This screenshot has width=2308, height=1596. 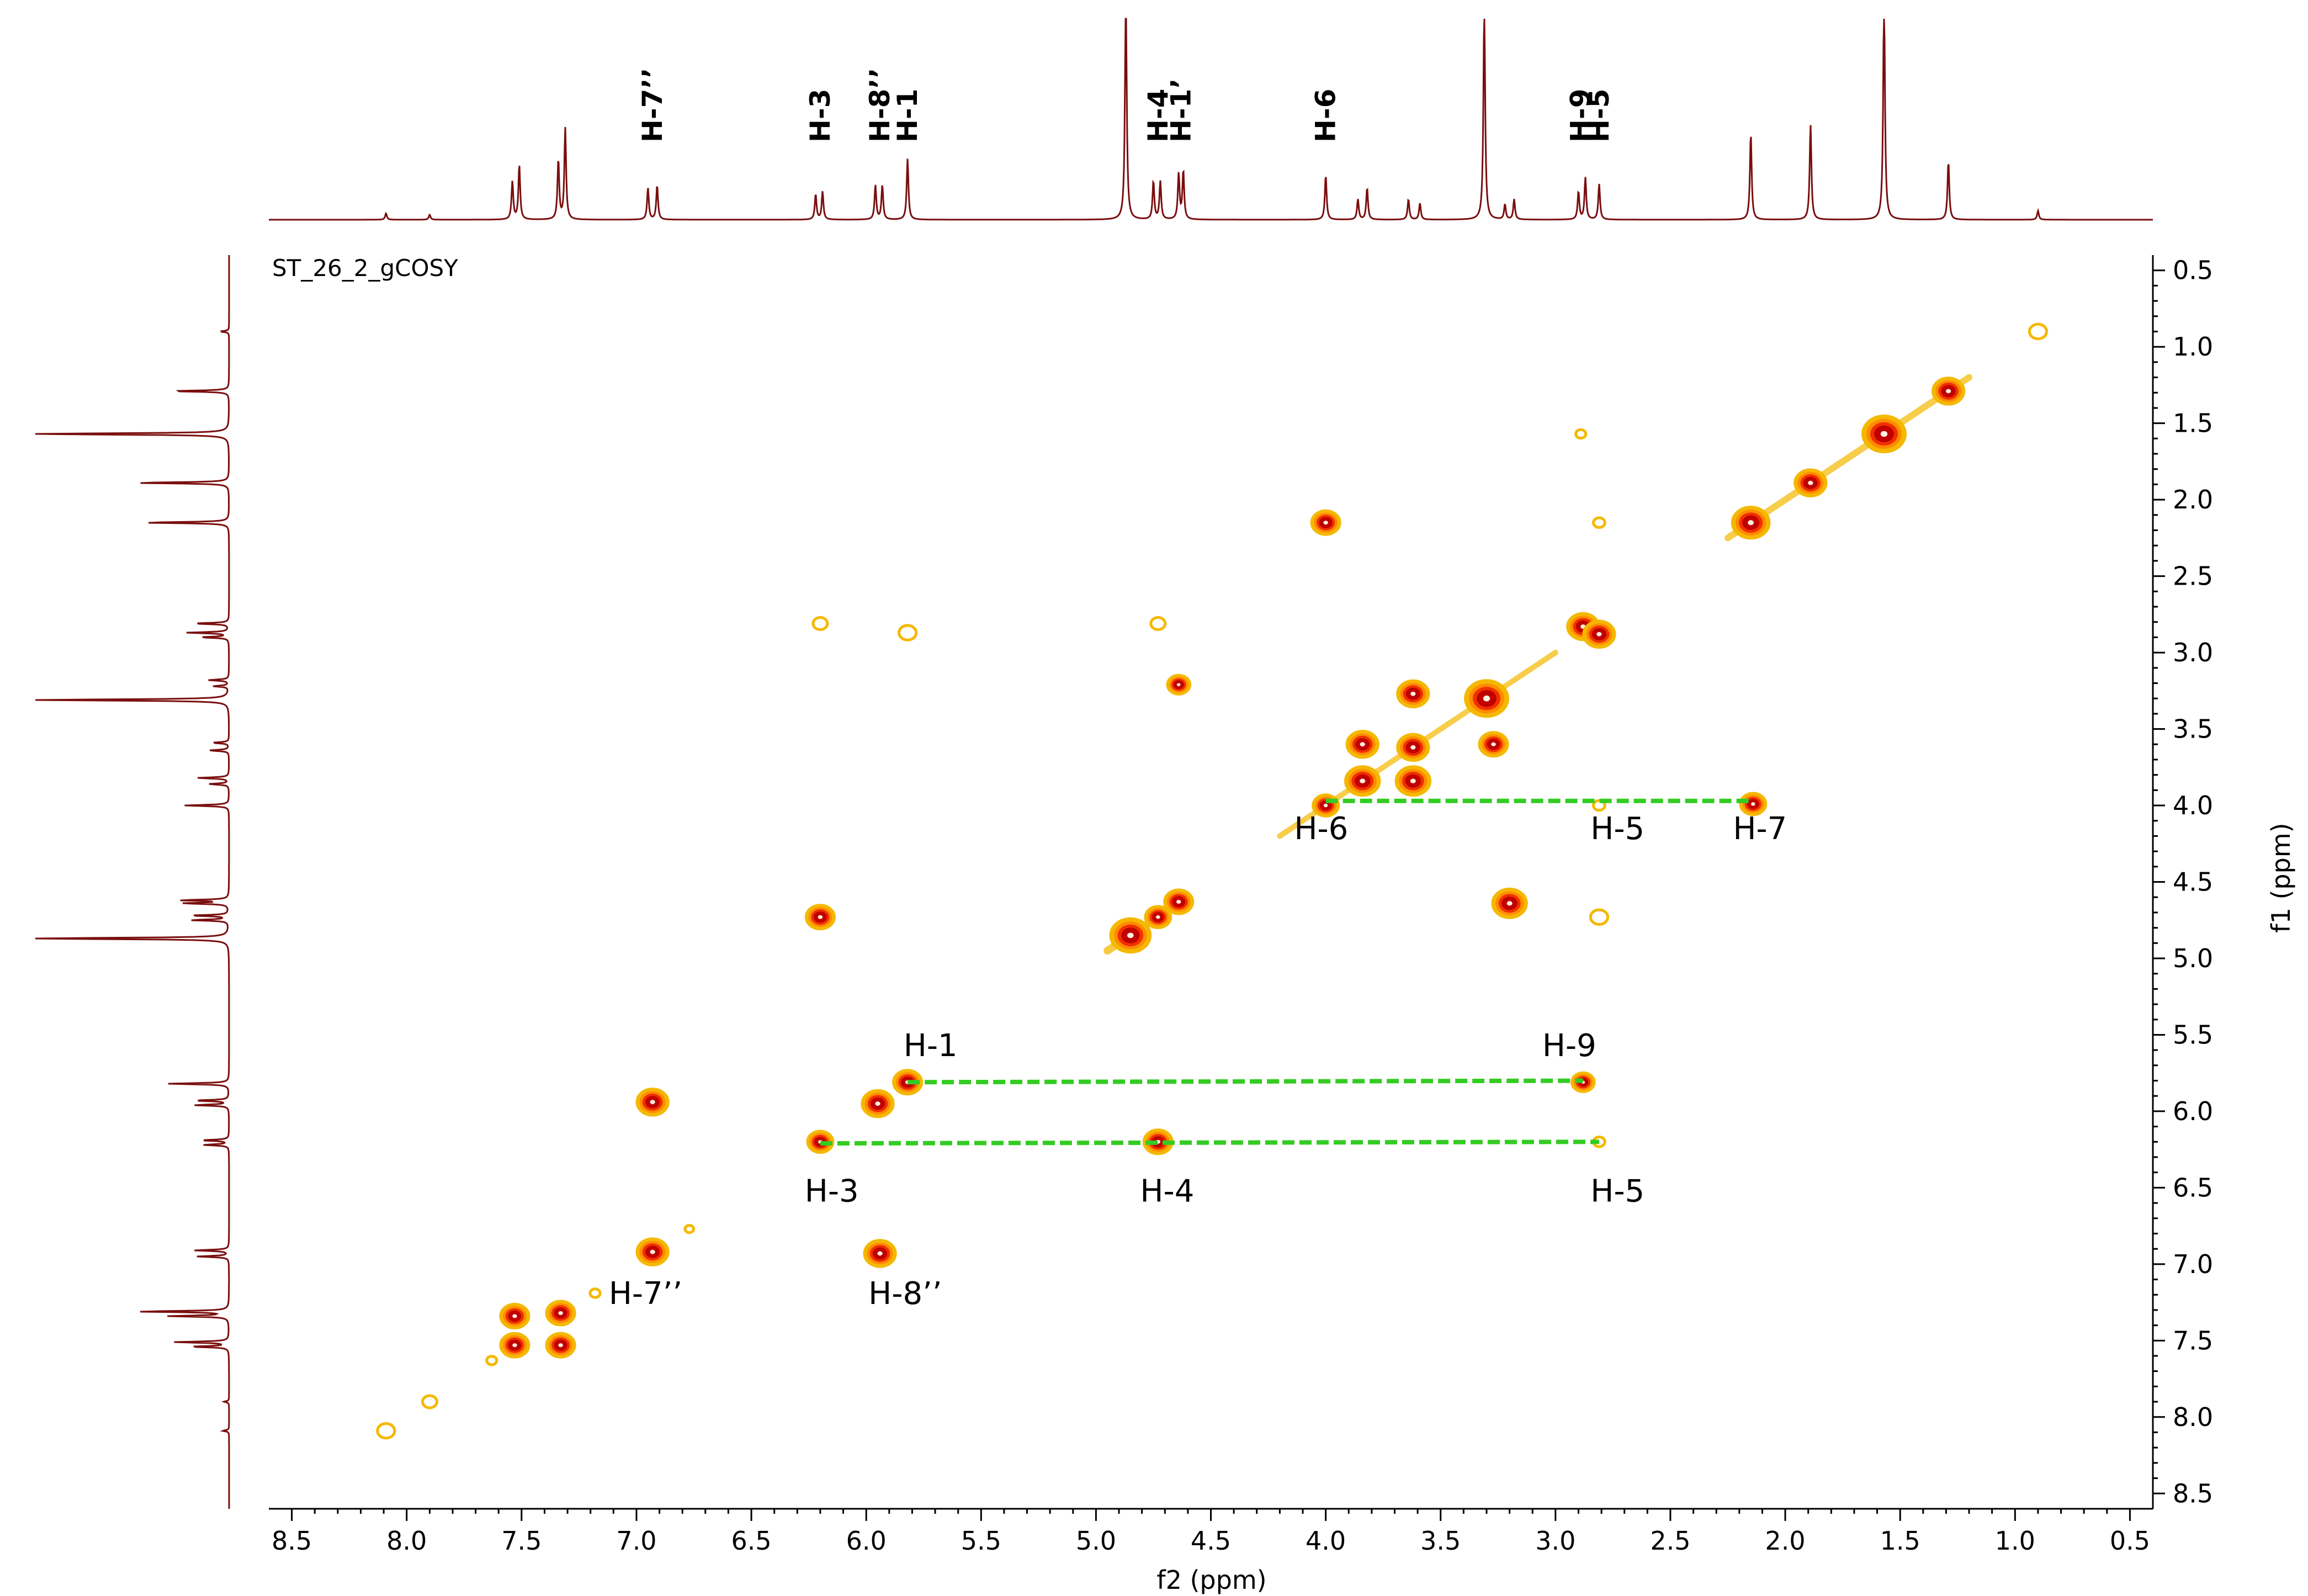 What do you see at coordinates (1321, 829) in the screenshot?
I see `peak-label: H-6` at bounding box center [1321, 829].